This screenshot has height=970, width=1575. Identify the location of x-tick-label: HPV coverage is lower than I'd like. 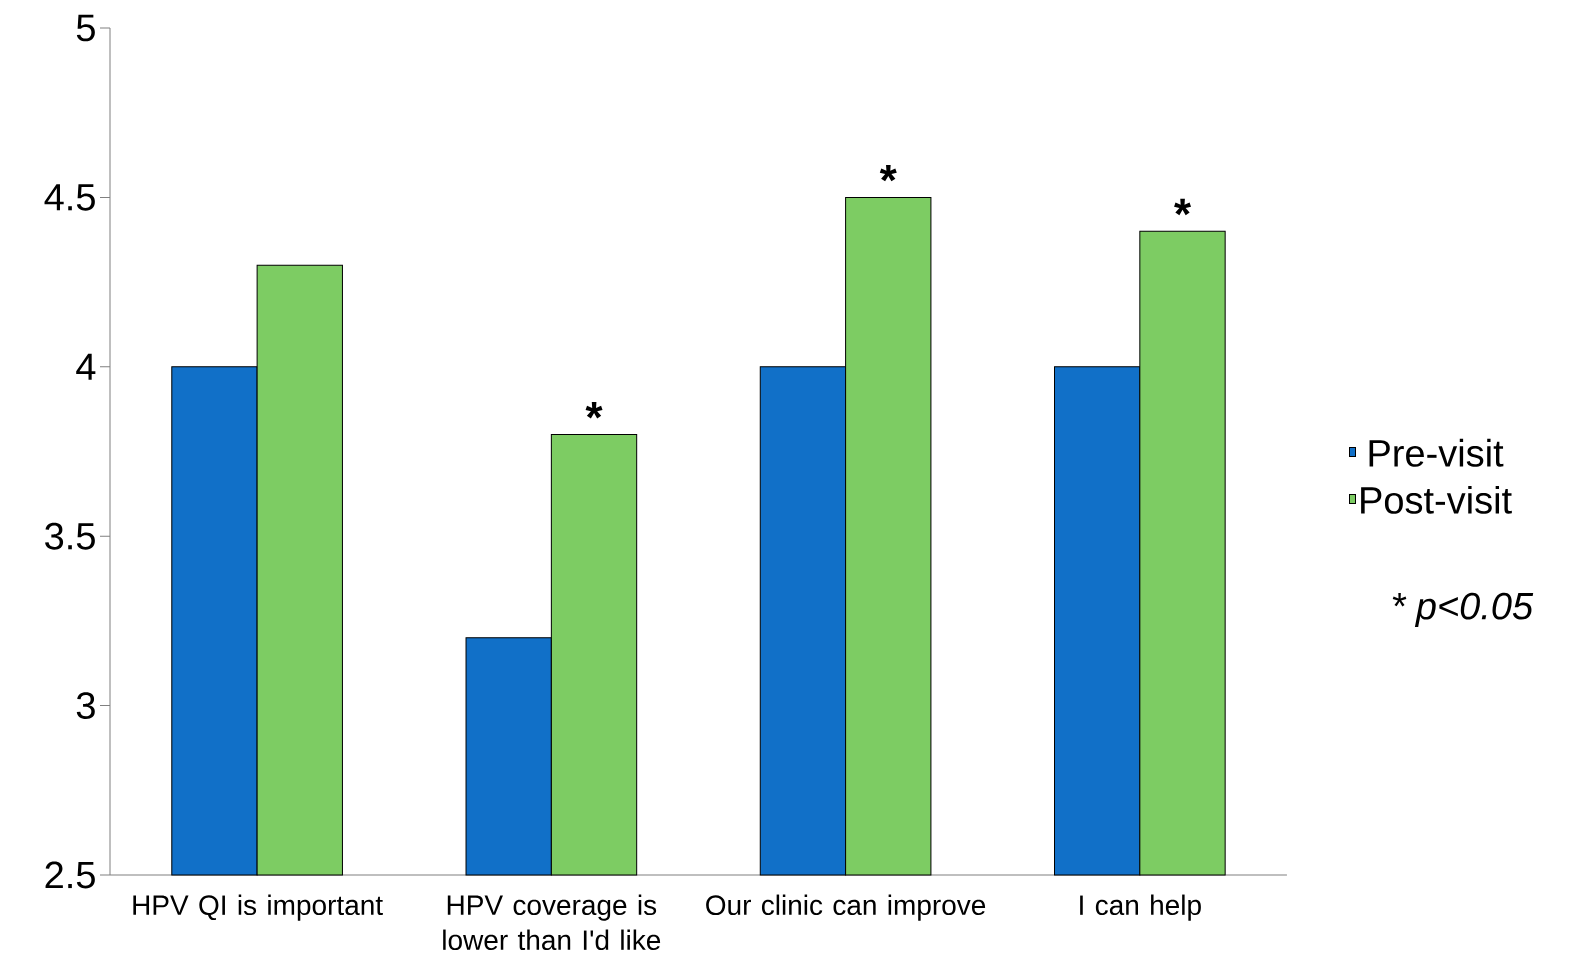
(552, 922).